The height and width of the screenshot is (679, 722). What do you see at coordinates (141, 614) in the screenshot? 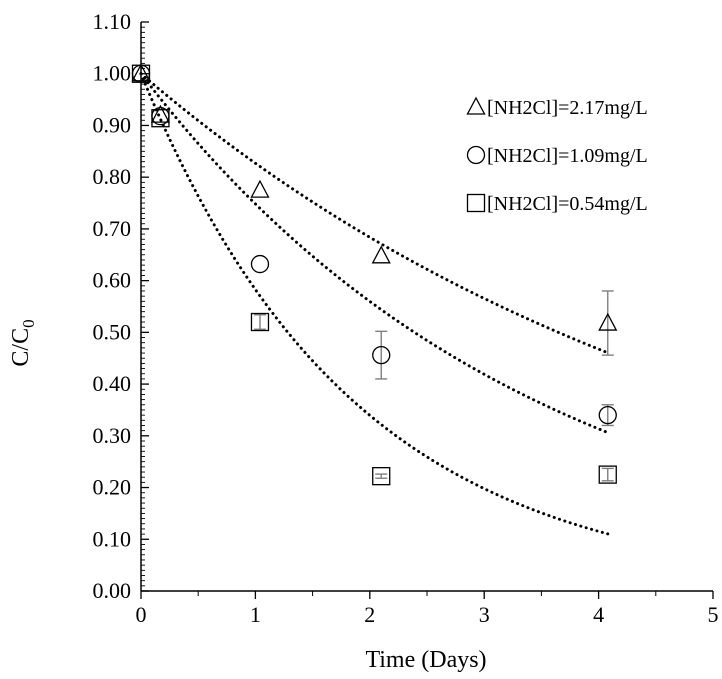
I see `x-tick-label: 0` at bounding box center [141, 614].